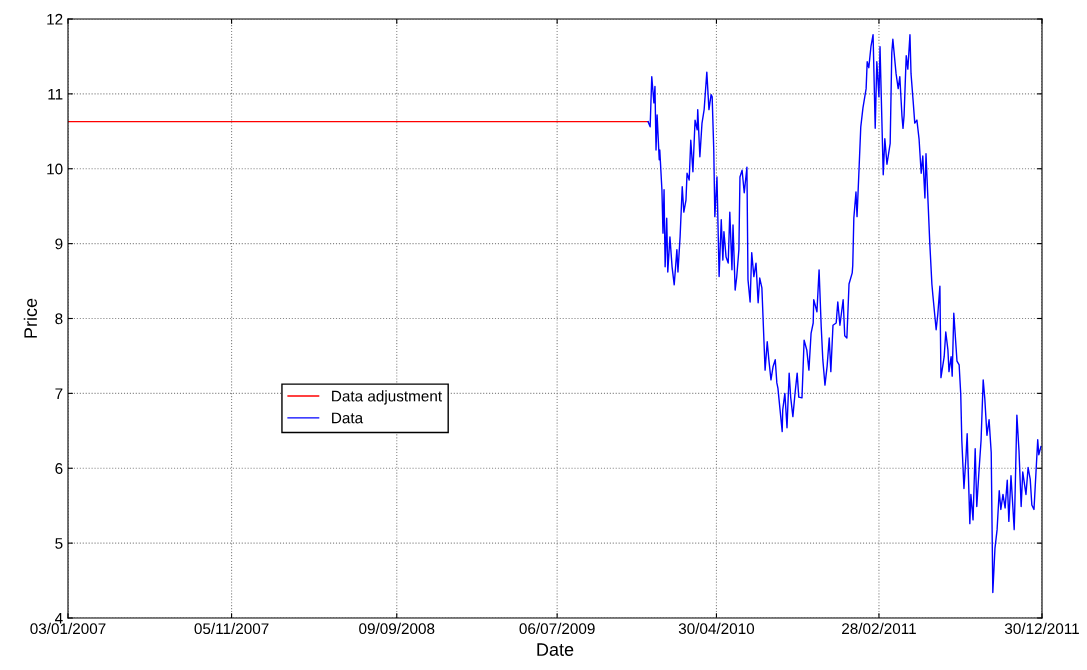 The width and height of the screenshot is (1087, 670). Describe the element at coordinates (1041, 628) in the screenshot. I see `x-tick-label: 30/12/2011` at that location.